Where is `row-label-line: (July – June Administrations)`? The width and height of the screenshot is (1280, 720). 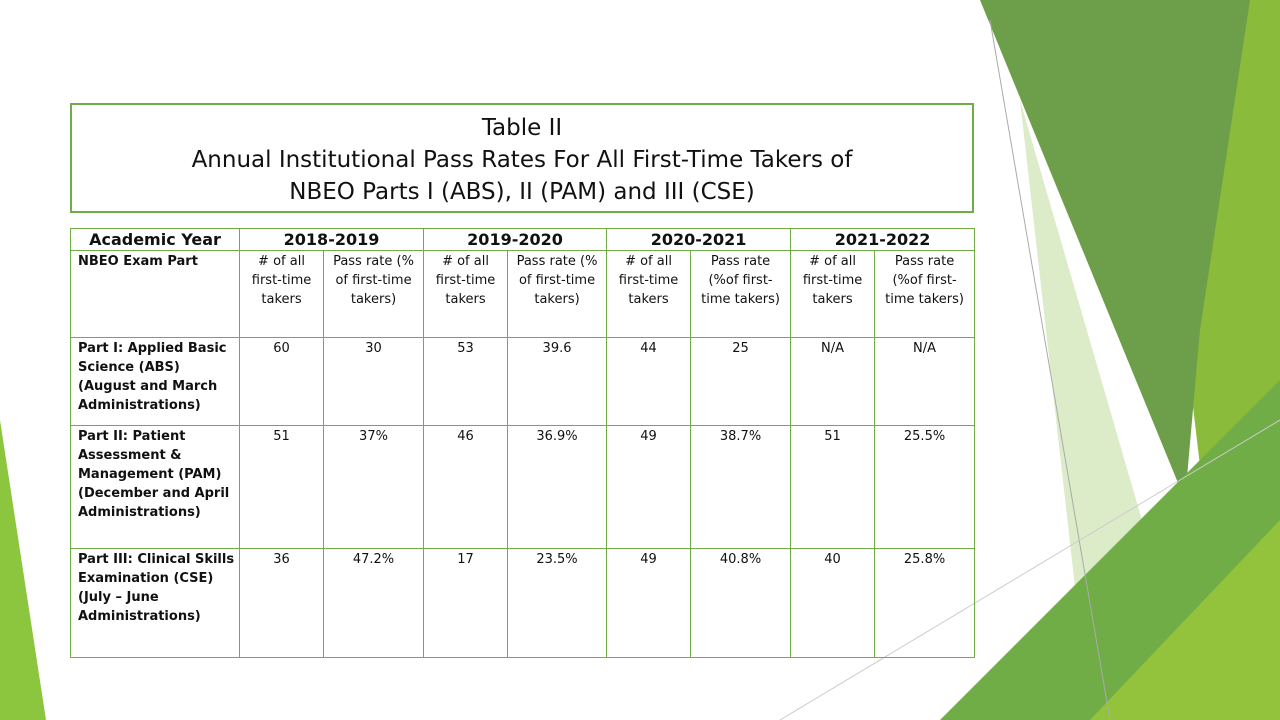 row-label-line: (July – June Administrations) is located at coordinates (139, 607).